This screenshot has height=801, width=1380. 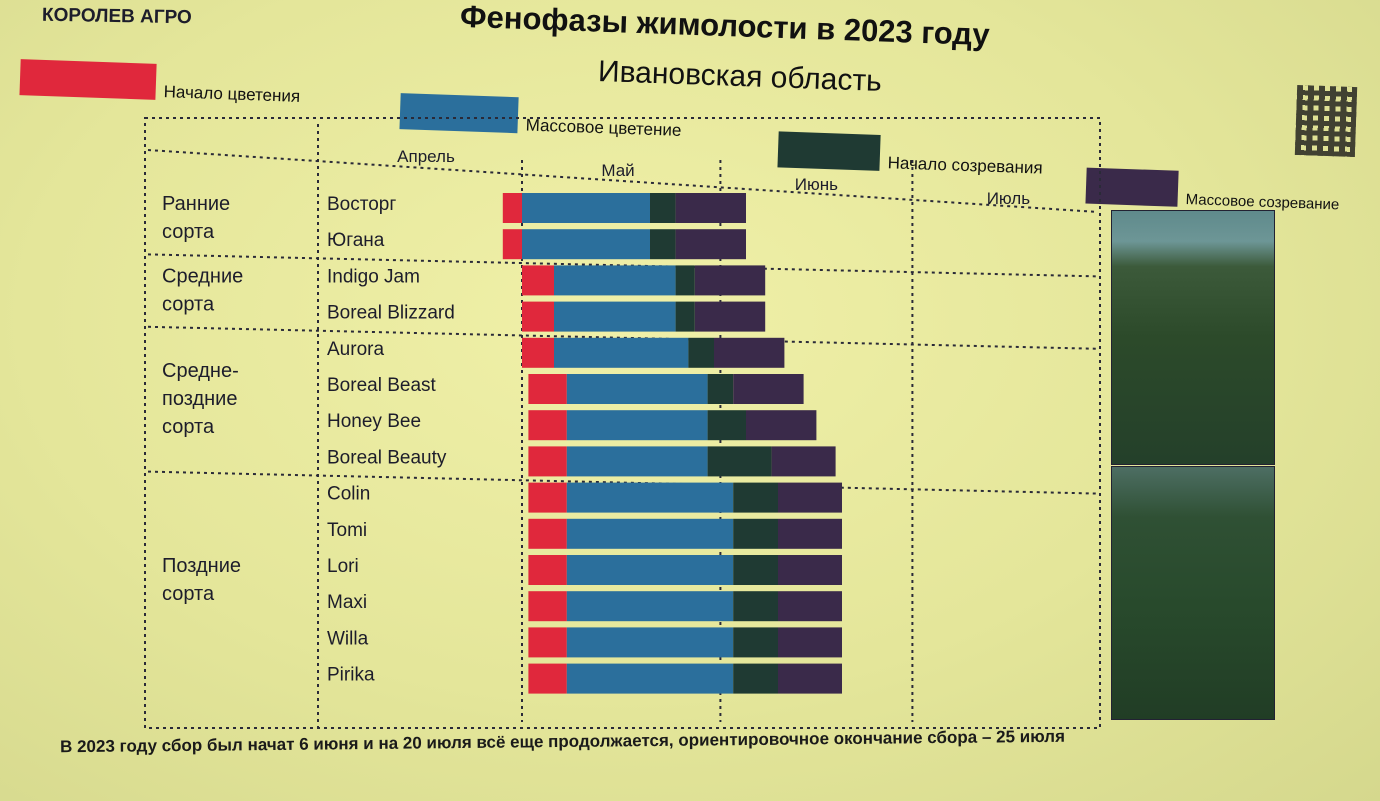 What do you see at coordinates (355, 349) in the screenshot?
I see `variety-label: Aurora` at bounding box center [355, 349].